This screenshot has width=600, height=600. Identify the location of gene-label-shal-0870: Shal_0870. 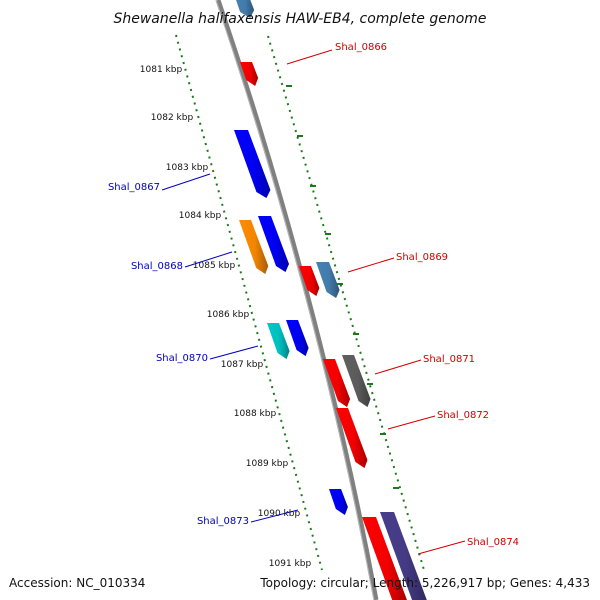
(207, 354).